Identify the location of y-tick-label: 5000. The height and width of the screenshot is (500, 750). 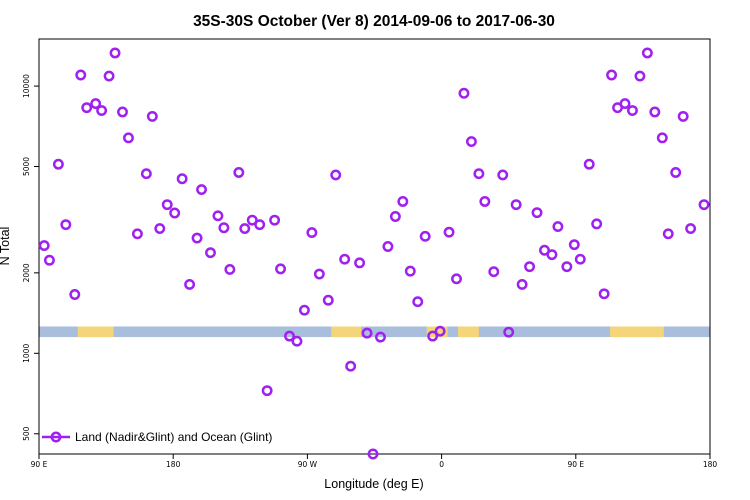
(26, 166).